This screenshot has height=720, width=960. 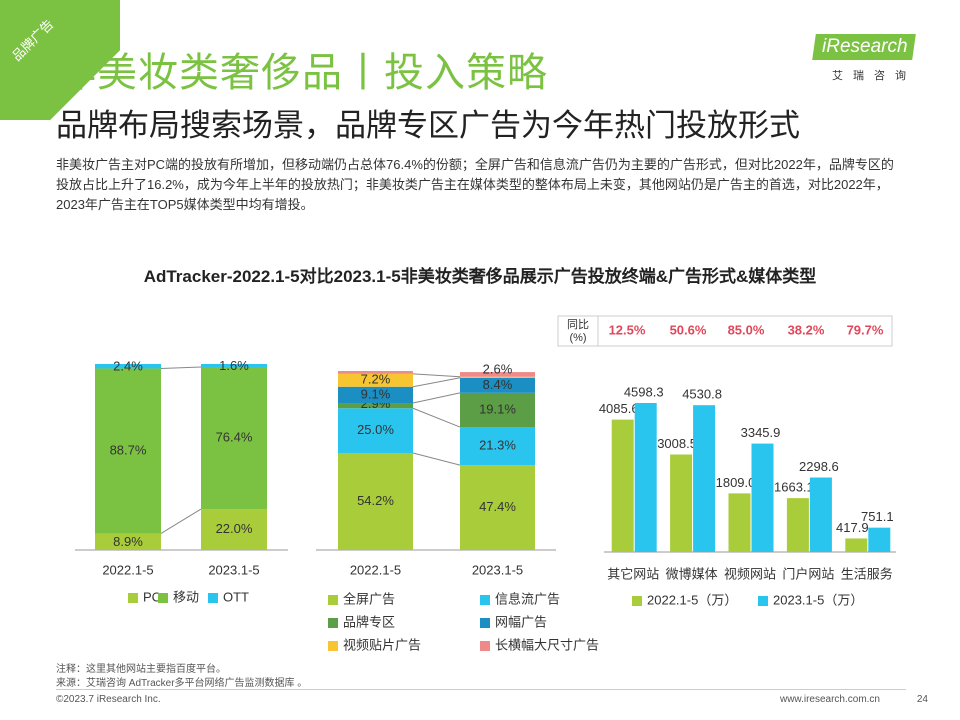 I want to click on media-legend-1-label: 2023.1-5（万）, so click(x=818, y=599).